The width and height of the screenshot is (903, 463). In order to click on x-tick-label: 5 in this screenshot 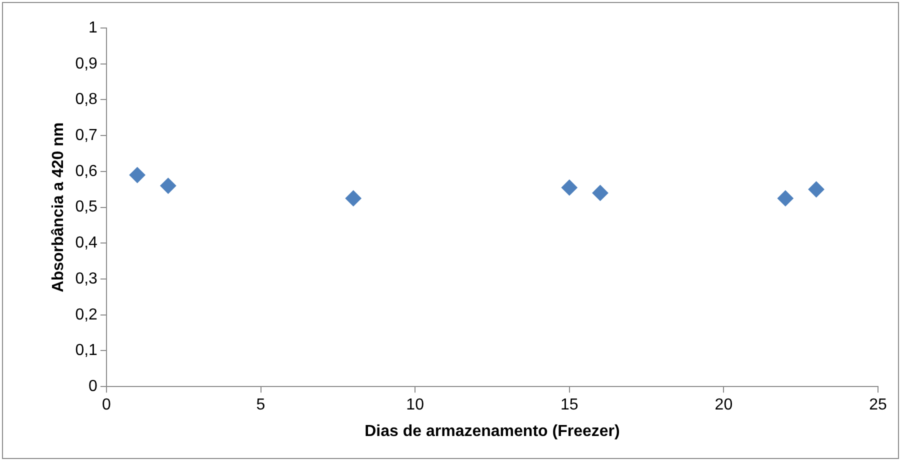, I will do `click(261, 405)`.